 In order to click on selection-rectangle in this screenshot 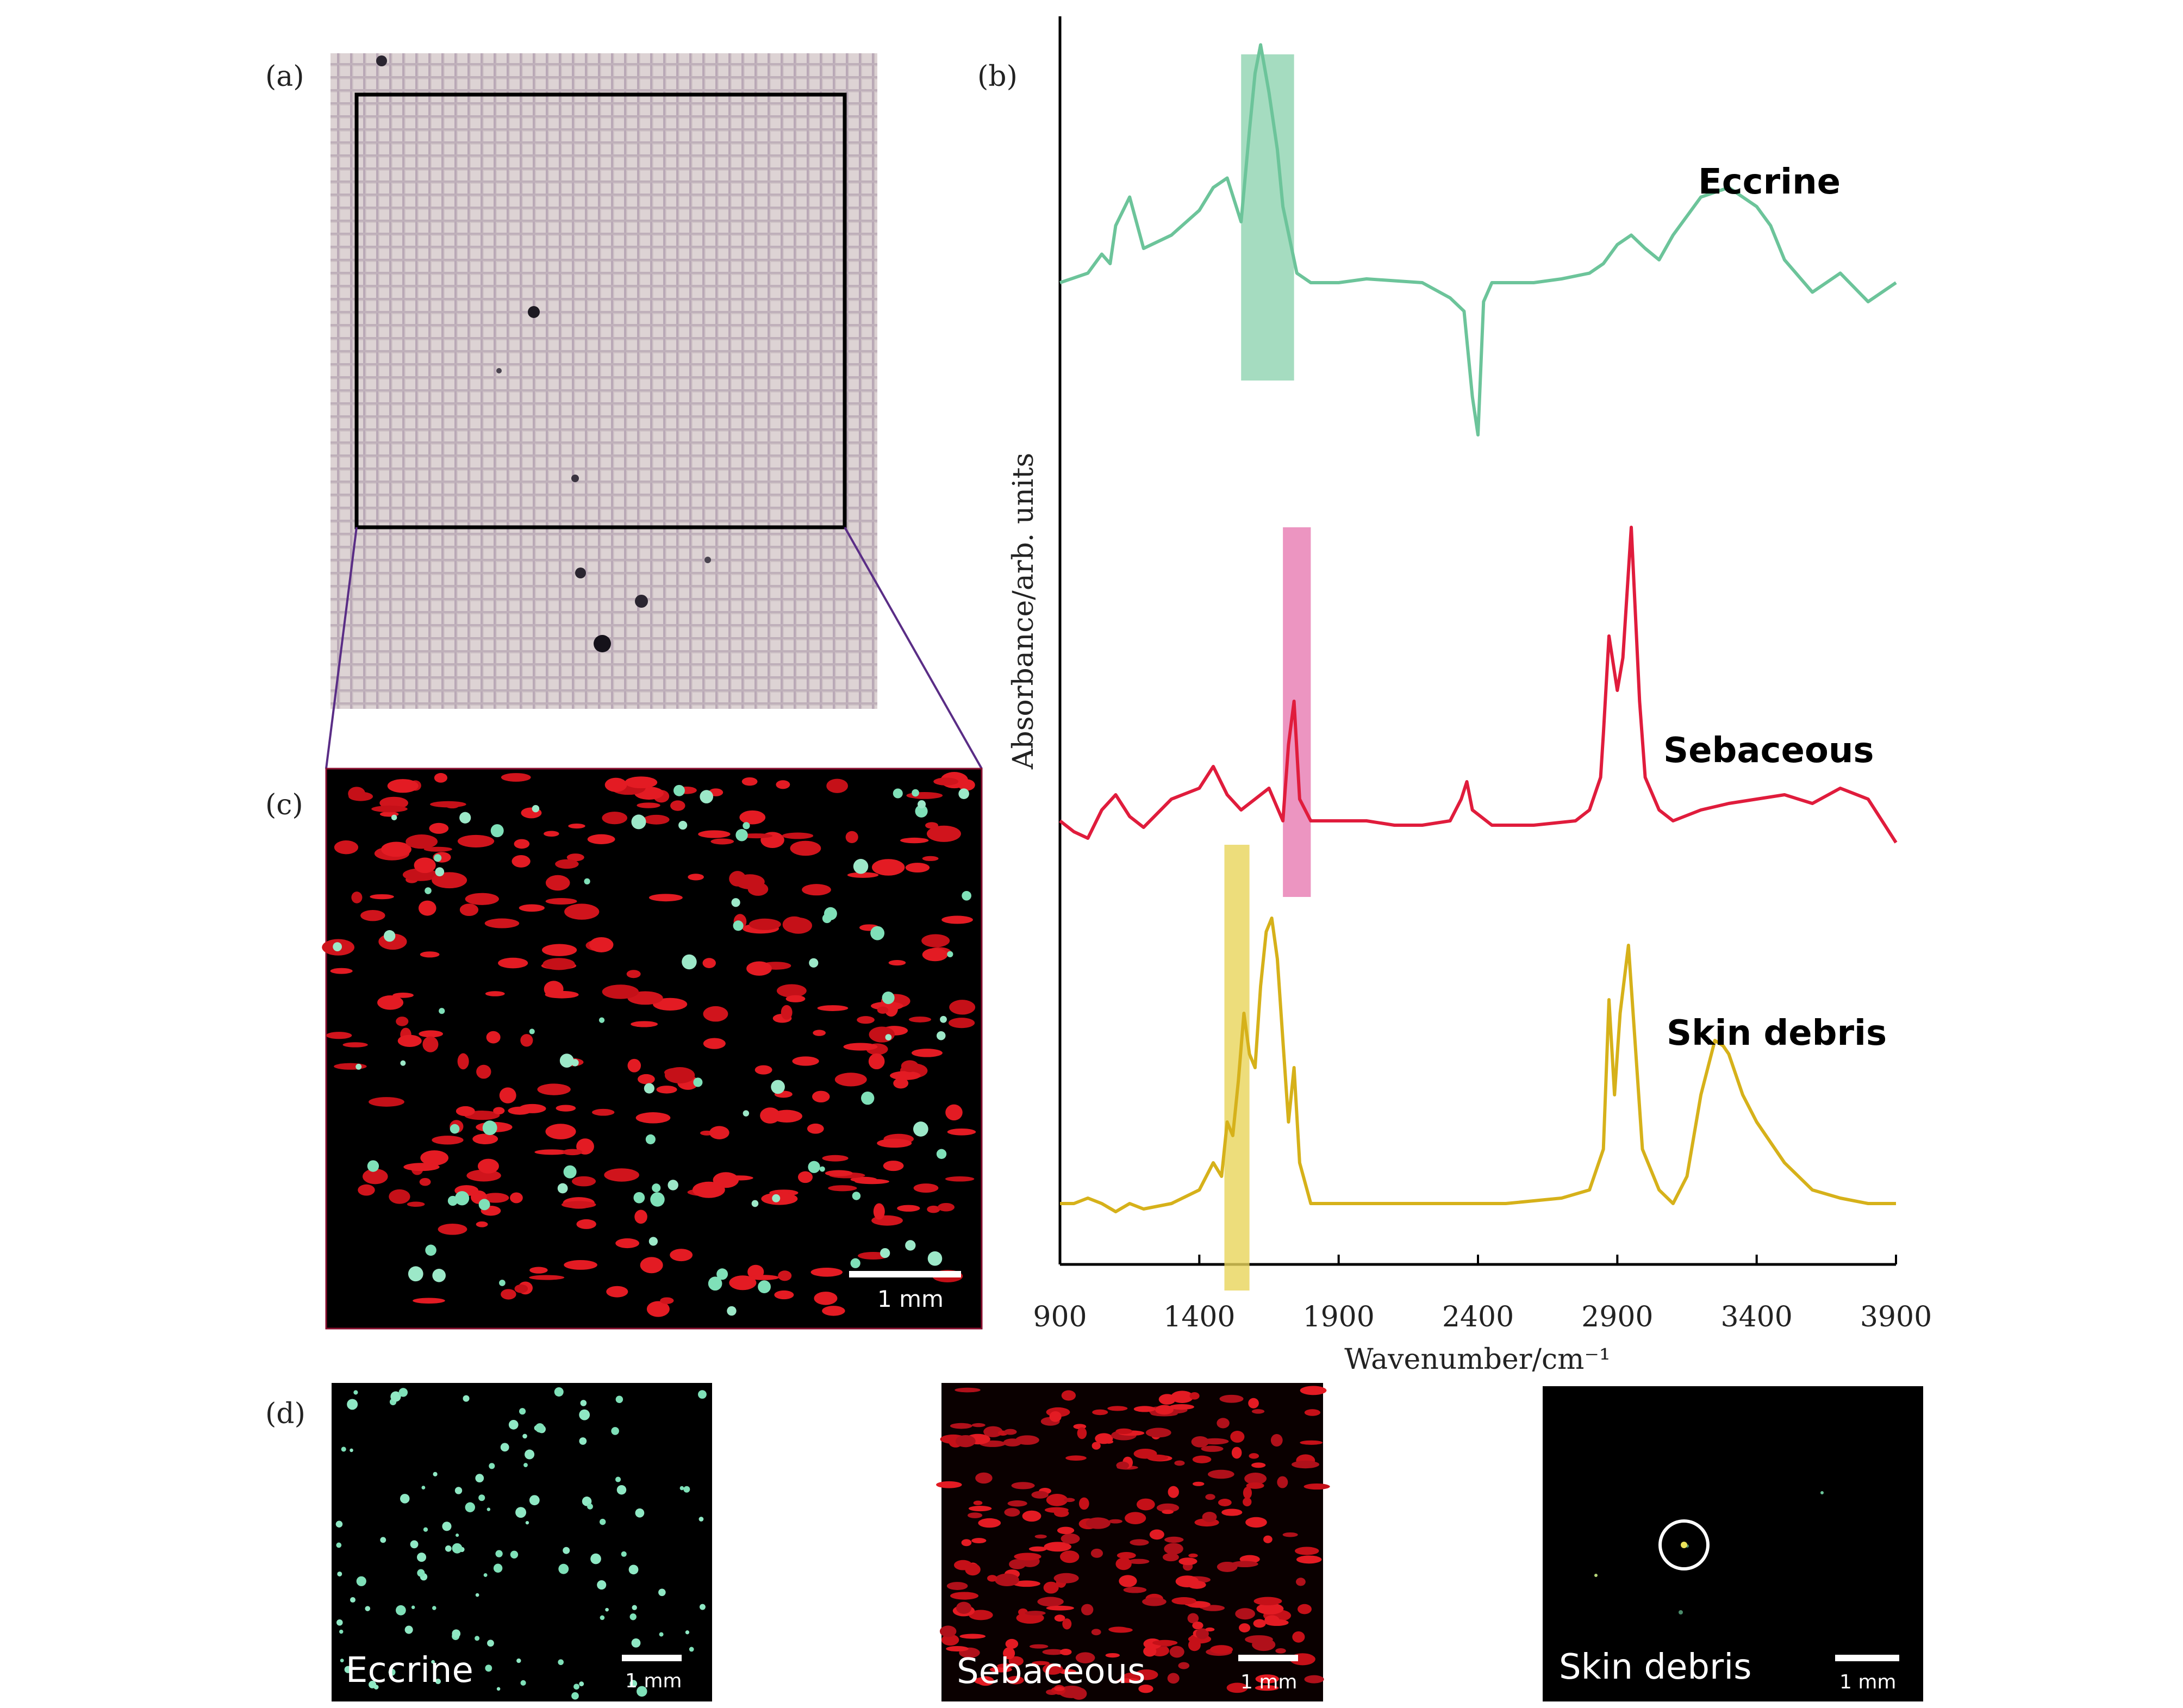, I will do `click(600, 310)`.